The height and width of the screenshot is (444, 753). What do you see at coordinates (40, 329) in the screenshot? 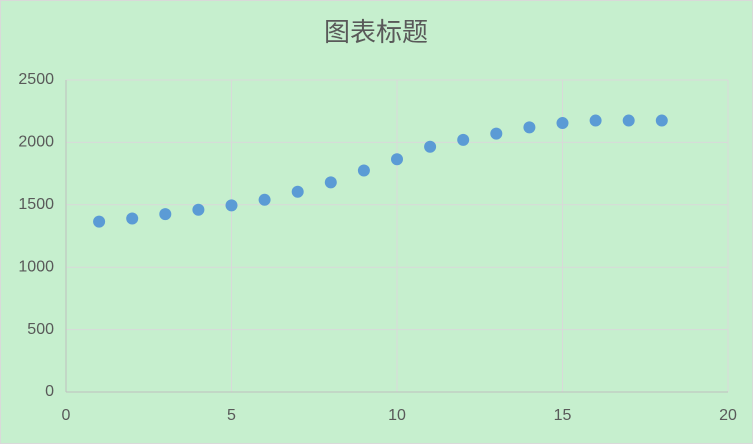
I see `y-tick-label: 500` at bounding box center [40, 329].